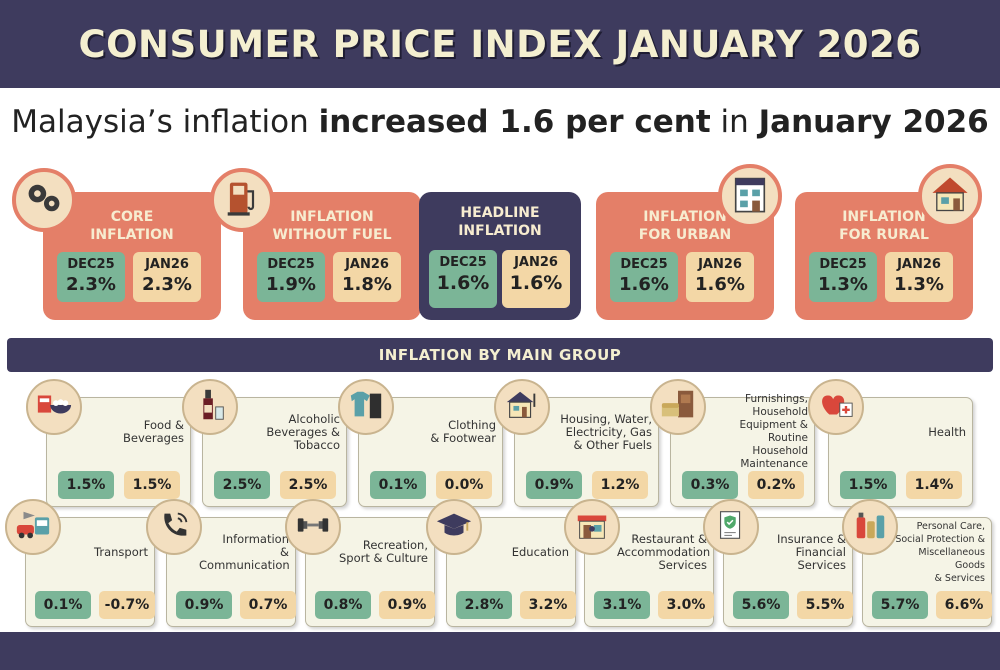 Image resolution: width=1000 pixels, height=670 pixels. Describe the element at coordinates (540, 551) in the screenshot. I see `group-label-line: Education` at that location.